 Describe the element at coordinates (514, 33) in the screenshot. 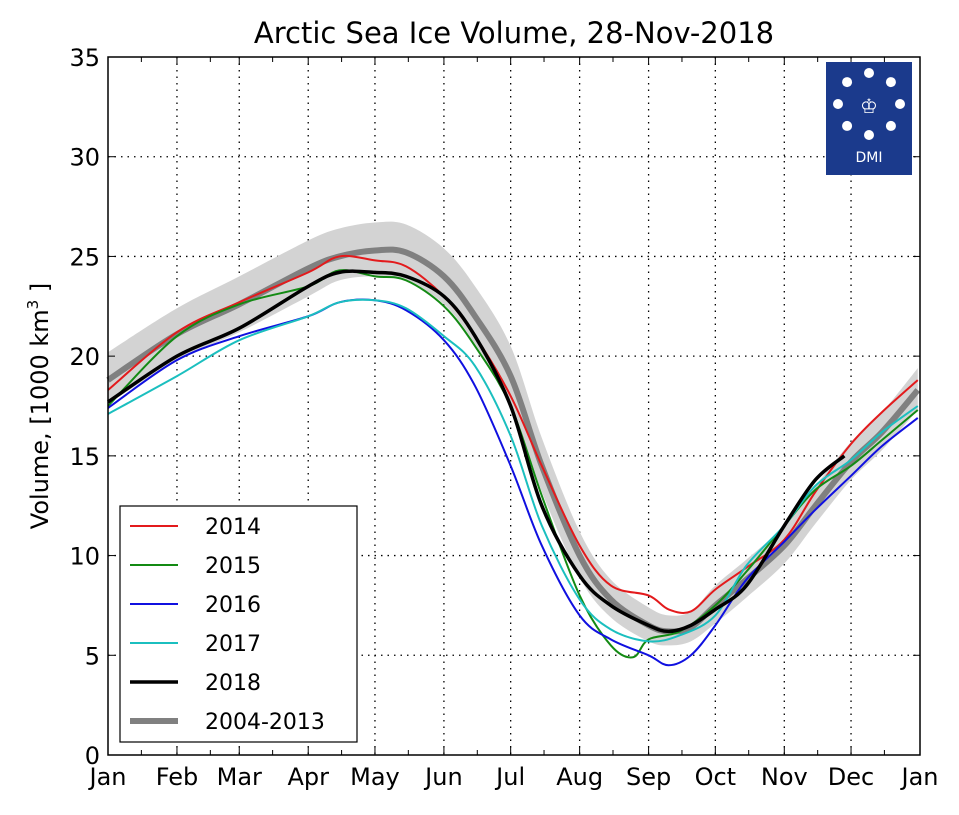

I see `chart-title: Arctic Sea Ice Volume, 28-Nov-2018` at that location.